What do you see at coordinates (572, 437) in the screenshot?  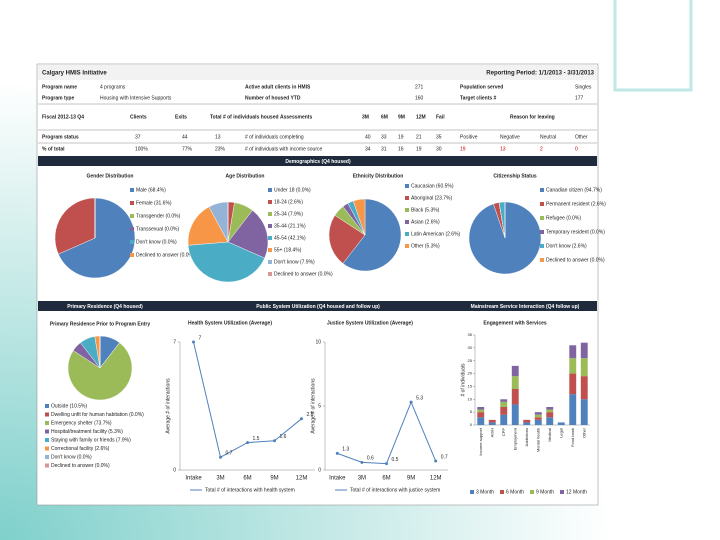 I see `x-tick-label: Food bank` at bounding box center [572, 437].